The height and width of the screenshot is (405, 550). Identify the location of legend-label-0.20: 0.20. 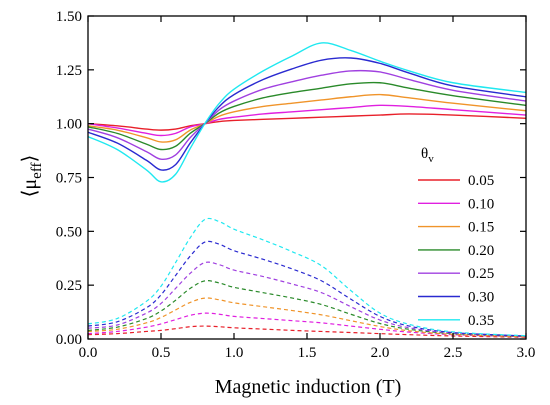
(481, 251).